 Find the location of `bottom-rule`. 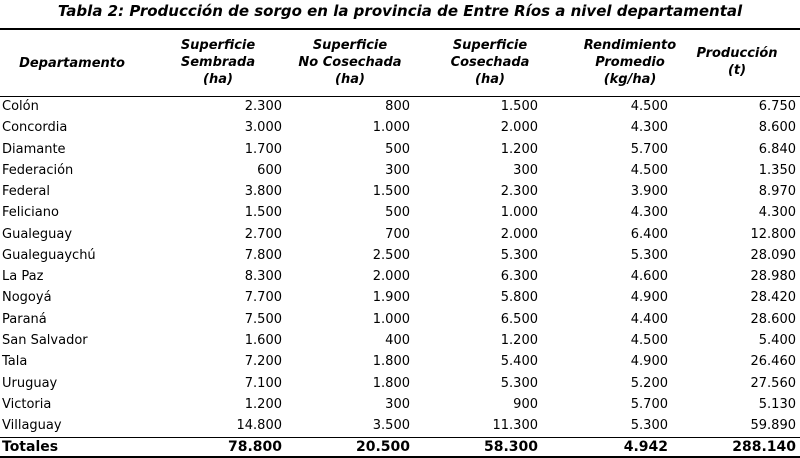

bottom-rule is located at coordinates (400, 457).